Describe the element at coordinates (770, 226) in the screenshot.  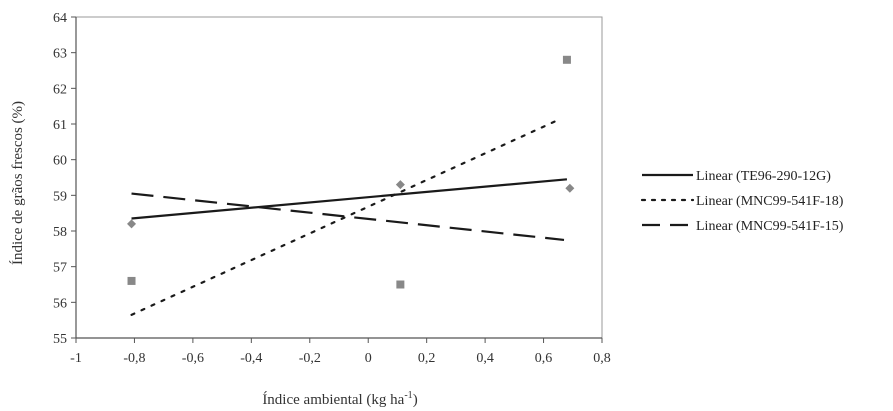
I see `legend-label-3: Linear (MNC99-541F-15)` at that location.